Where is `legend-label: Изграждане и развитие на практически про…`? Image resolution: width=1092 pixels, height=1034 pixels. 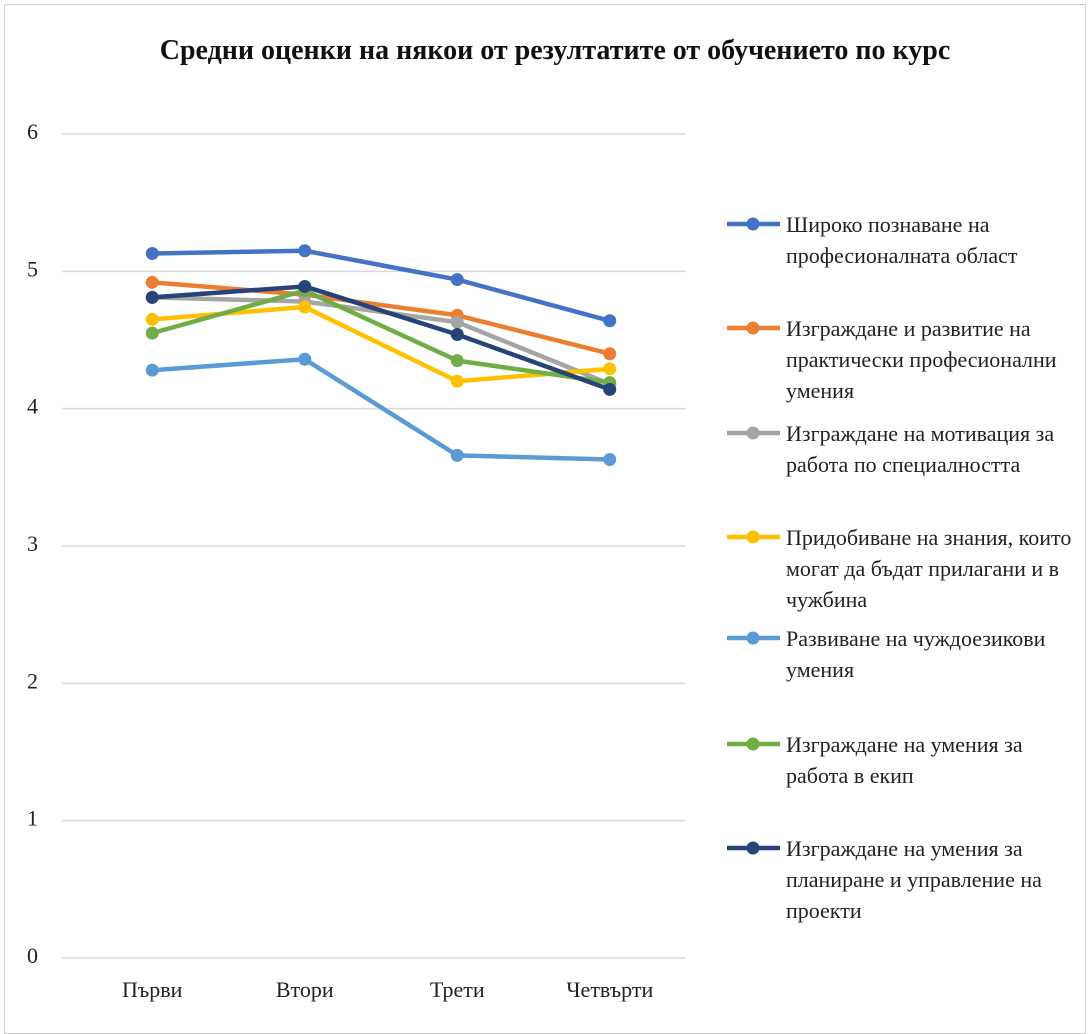
legend-label: Изграждане и развитие на практически про… is located at coordinates (921, 359).